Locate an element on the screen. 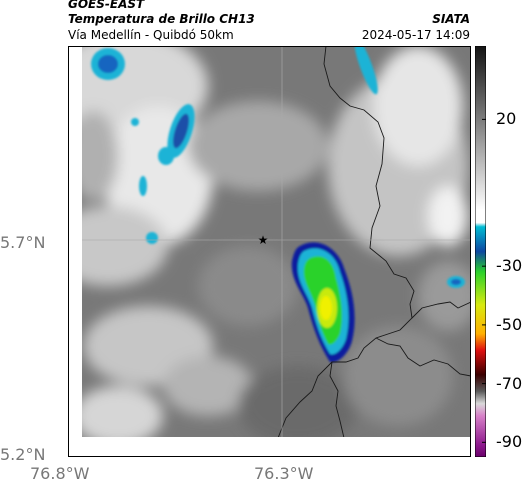 This screenshot has width=526, height=491. colorbar-fill is located at coordinates (480, 251).